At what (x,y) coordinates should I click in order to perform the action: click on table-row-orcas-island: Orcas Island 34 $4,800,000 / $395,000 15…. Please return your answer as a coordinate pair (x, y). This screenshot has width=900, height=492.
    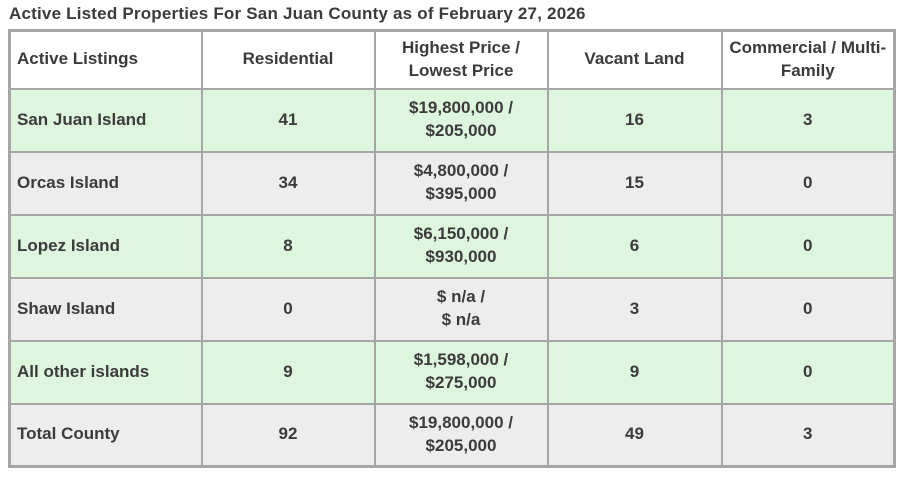
    Looking at the image, I should click on (452, 183).